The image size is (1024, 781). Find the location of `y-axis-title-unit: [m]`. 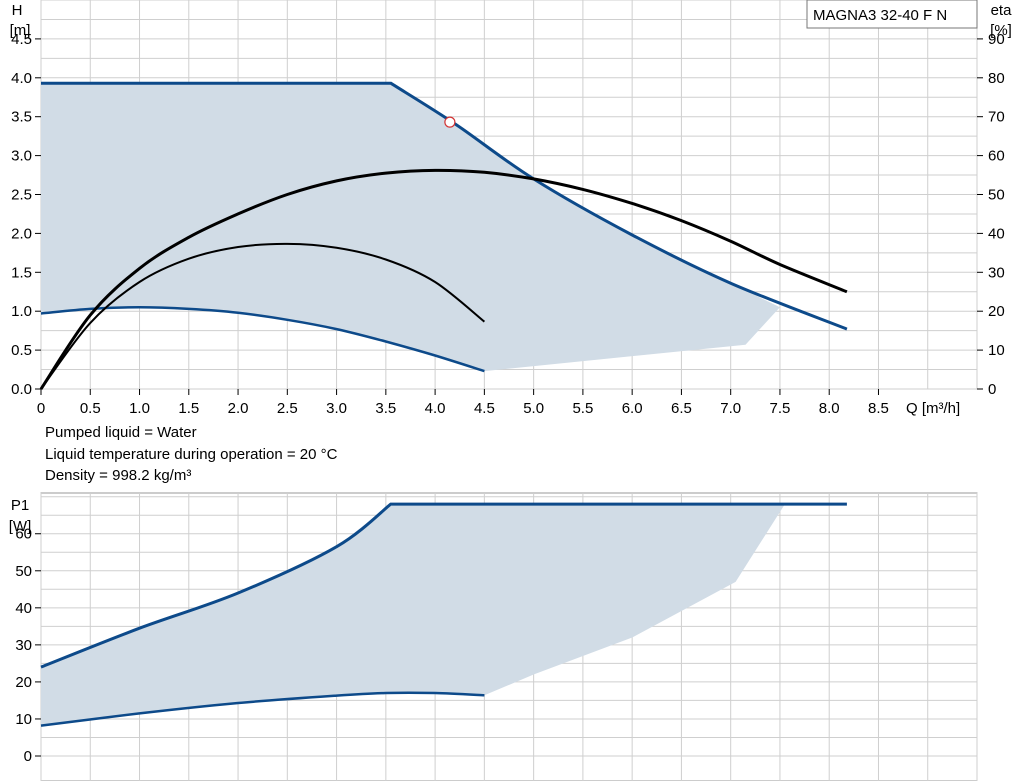

y-axis-title-unit: [m] is located at coordinates (20, 30).